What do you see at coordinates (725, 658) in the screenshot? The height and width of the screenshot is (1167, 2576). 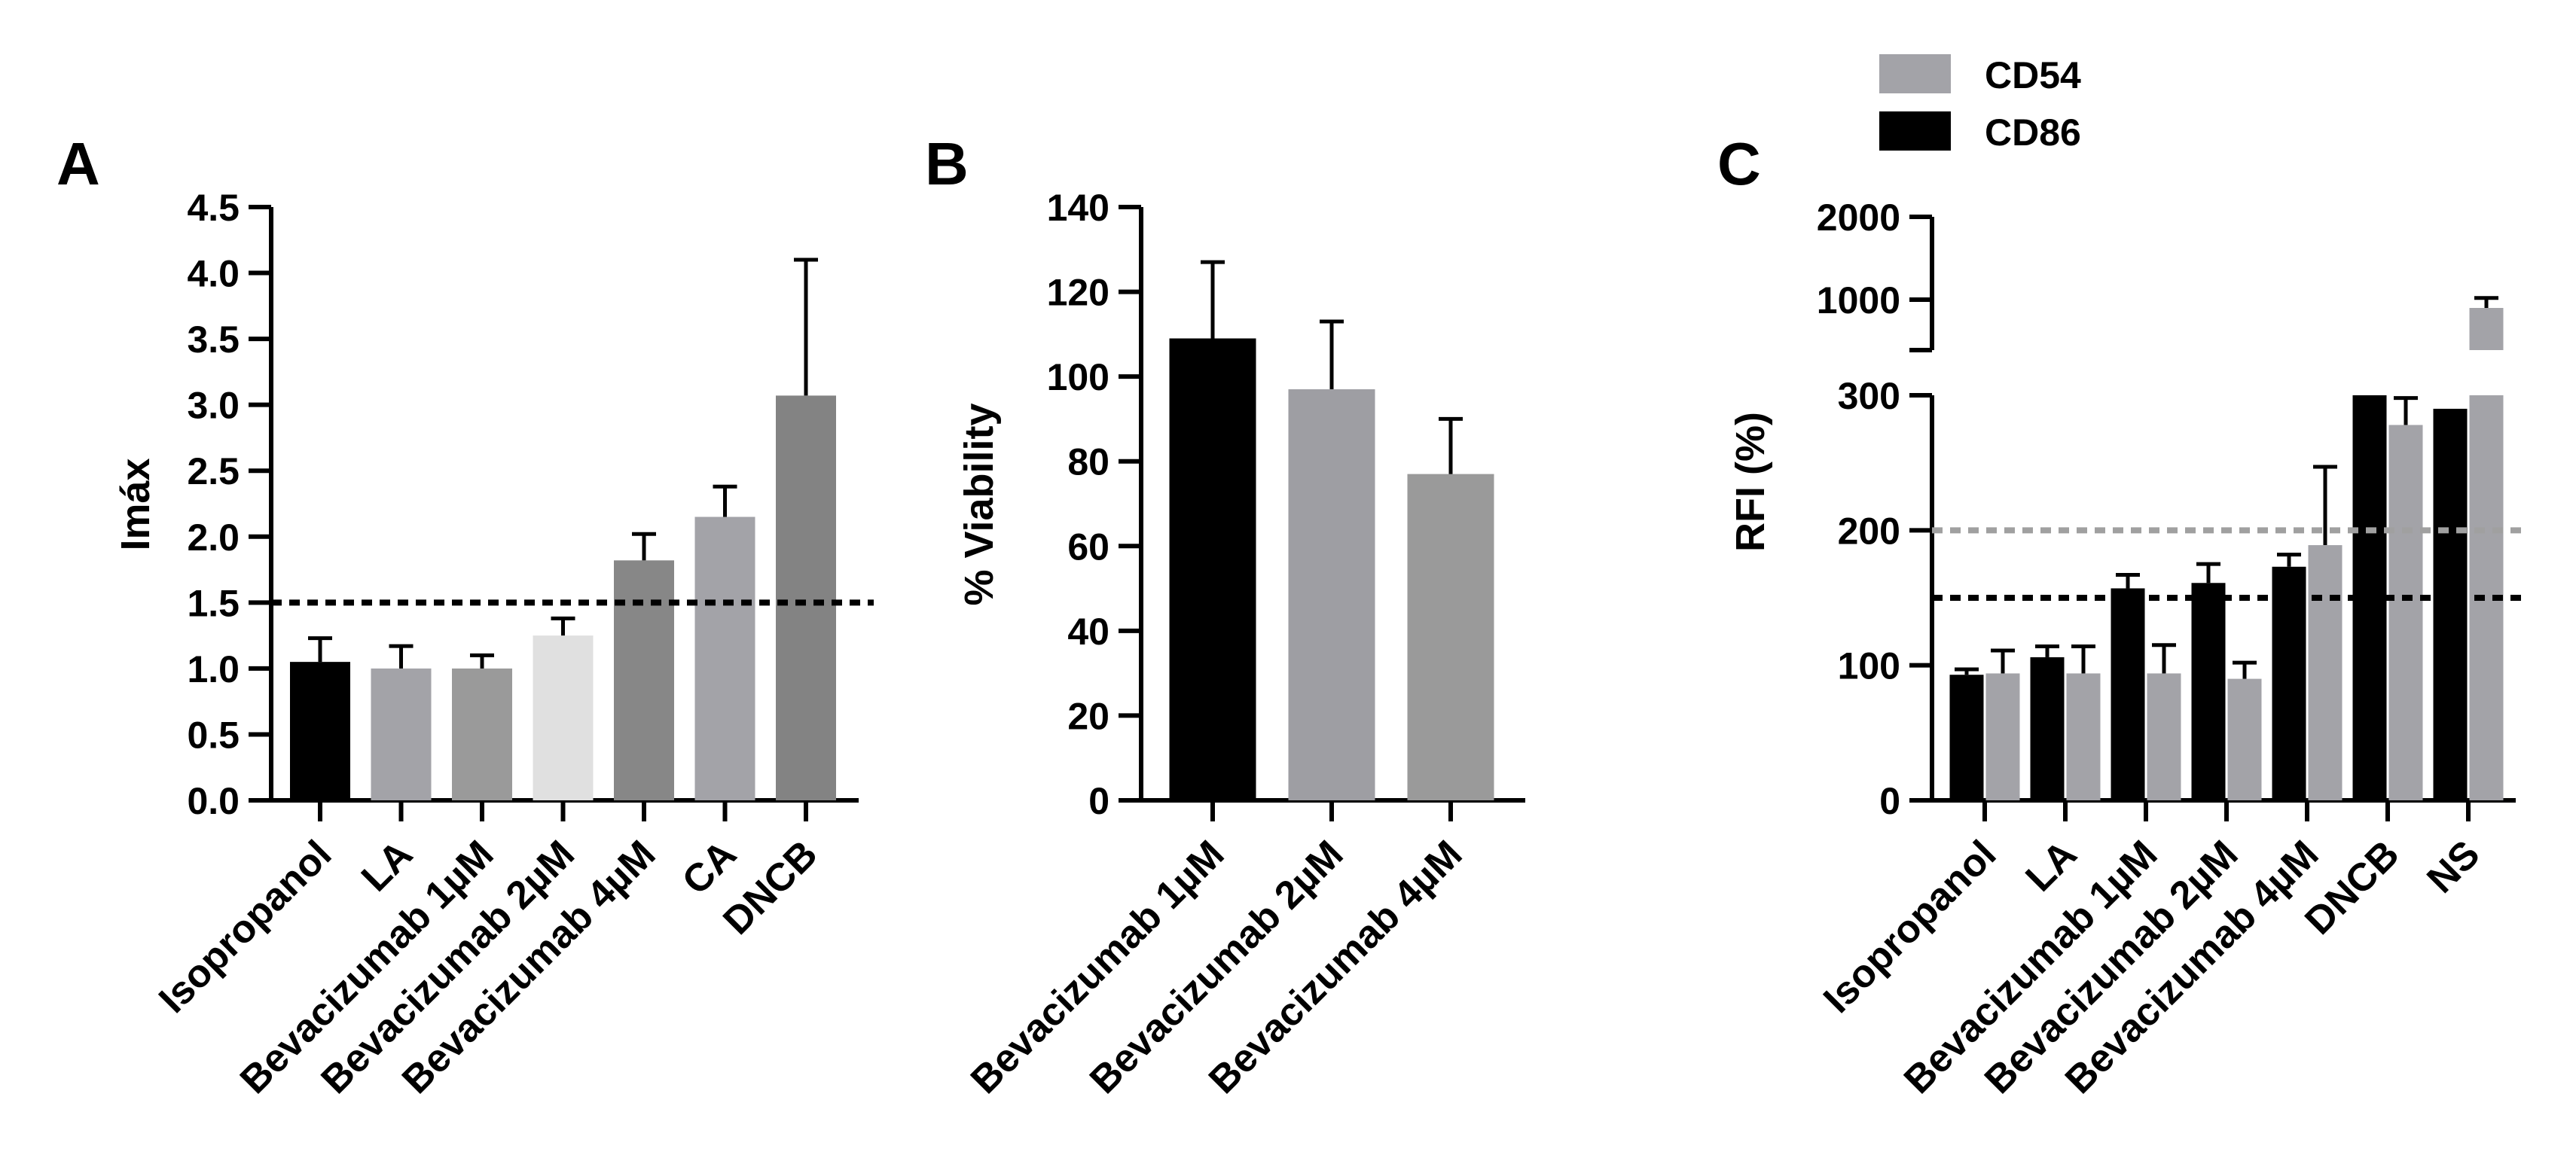 I see `panel-a-bar-ca` at bounding box center [725, 658].